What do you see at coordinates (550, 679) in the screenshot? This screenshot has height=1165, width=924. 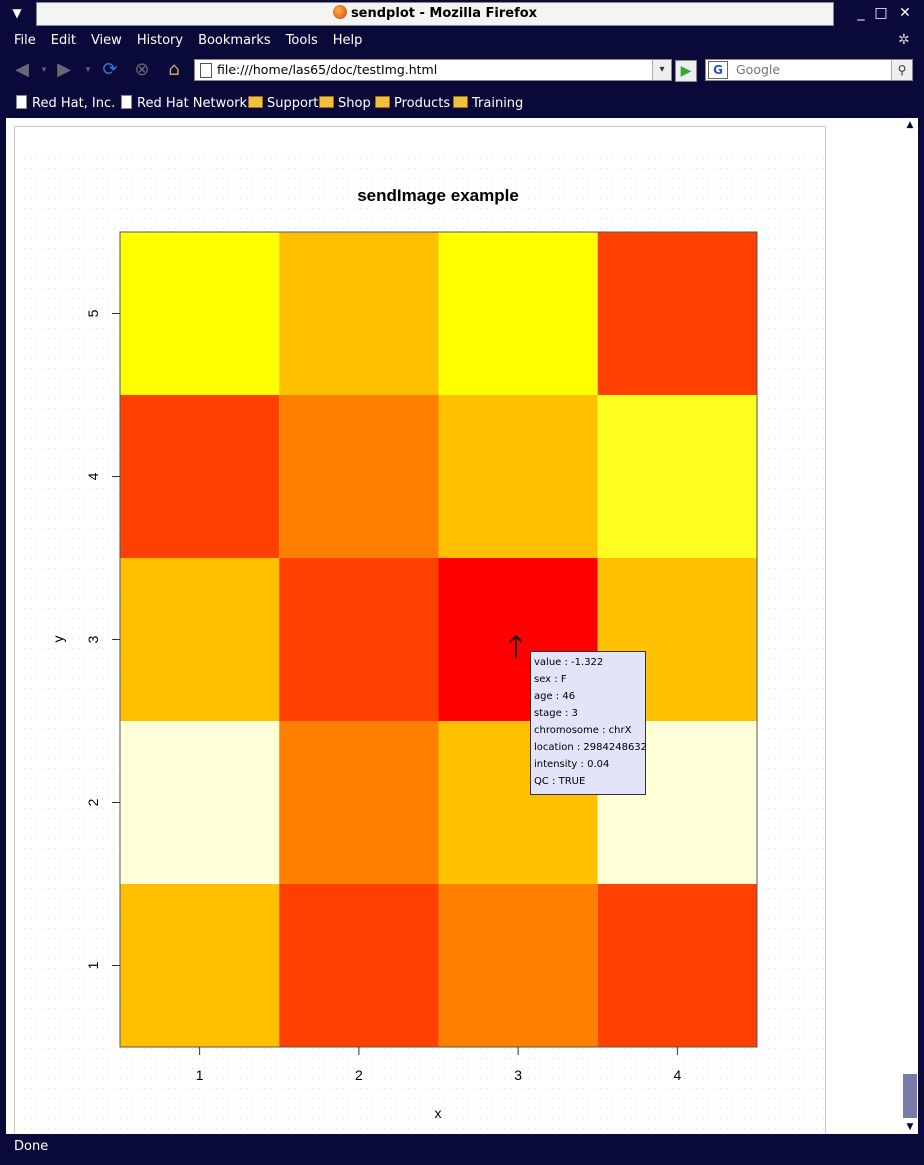 I see `tooltip-sex: sex : F` at bounding box center [550, 679].